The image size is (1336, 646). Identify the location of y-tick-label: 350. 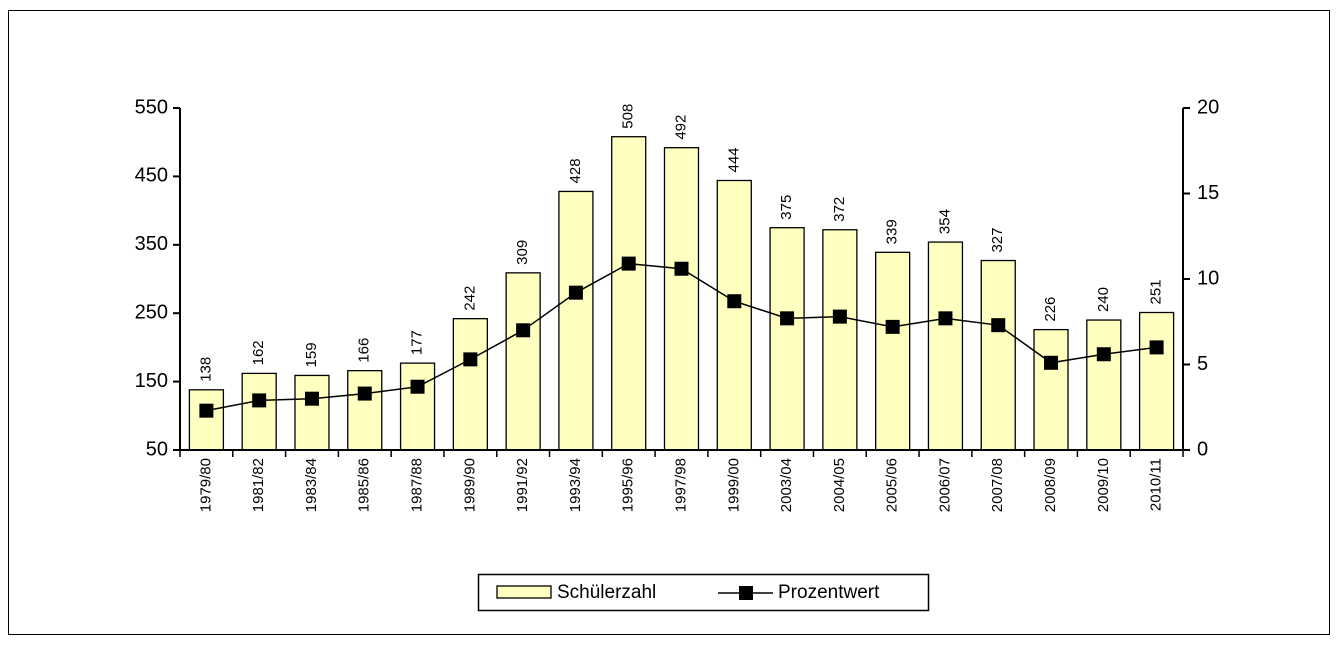
(151, 244).